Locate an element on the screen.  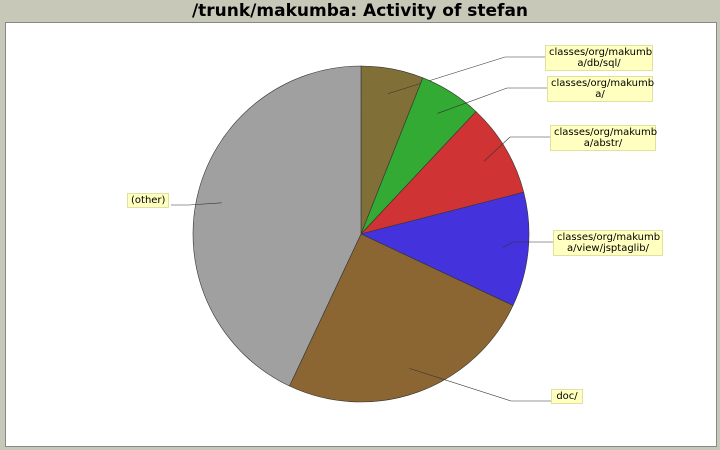
leader-line-classes-org-makumba is located at coordinates (492, 100).